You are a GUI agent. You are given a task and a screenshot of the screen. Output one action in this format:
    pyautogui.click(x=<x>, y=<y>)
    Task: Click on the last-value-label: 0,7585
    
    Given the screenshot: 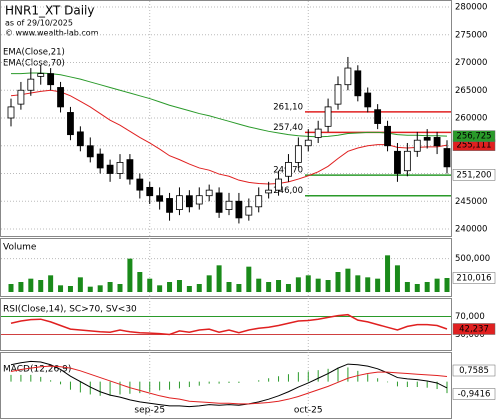 What is the action you would take?
    pyautogui.click(x=474, y=371)
    